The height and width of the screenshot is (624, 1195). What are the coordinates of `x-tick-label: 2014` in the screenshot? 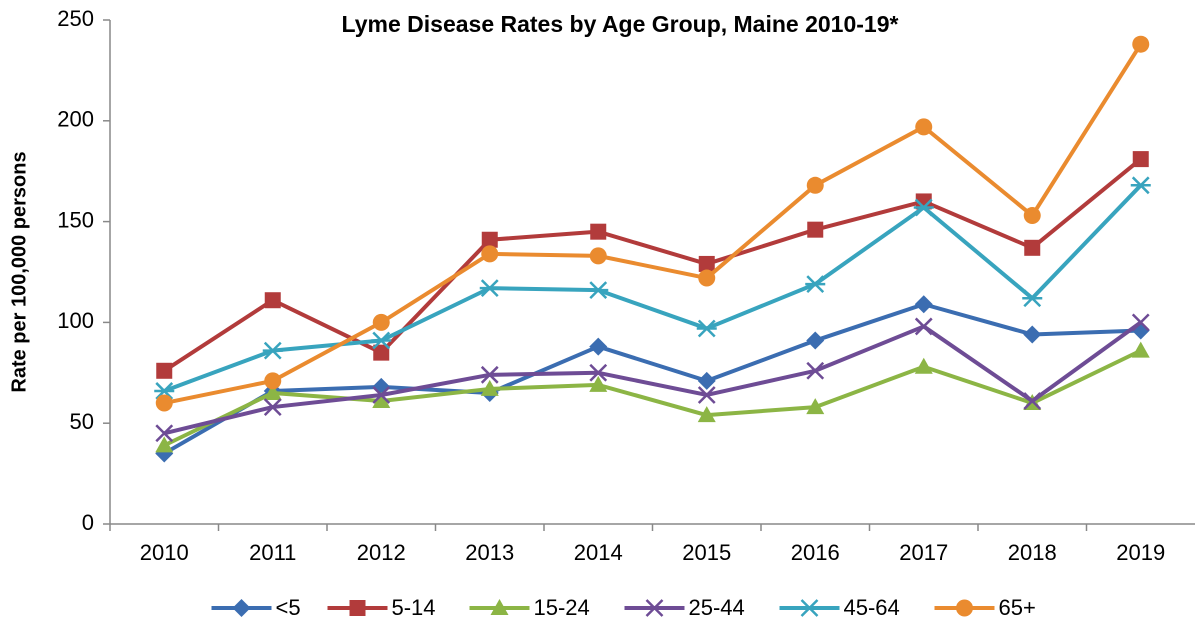 It's located at (598, 552).